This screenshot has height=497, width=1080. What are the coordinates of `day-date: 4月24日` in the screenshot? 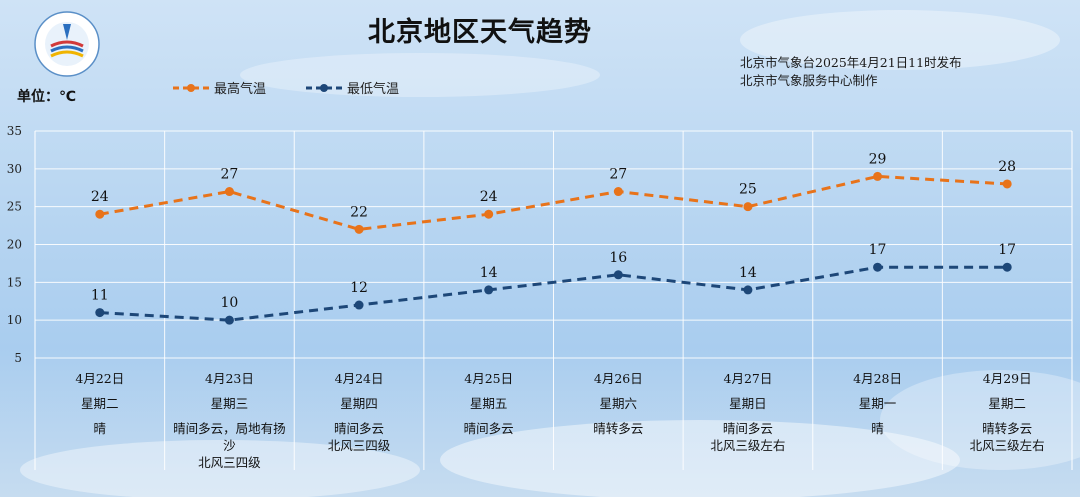 It's located at (359, 378).